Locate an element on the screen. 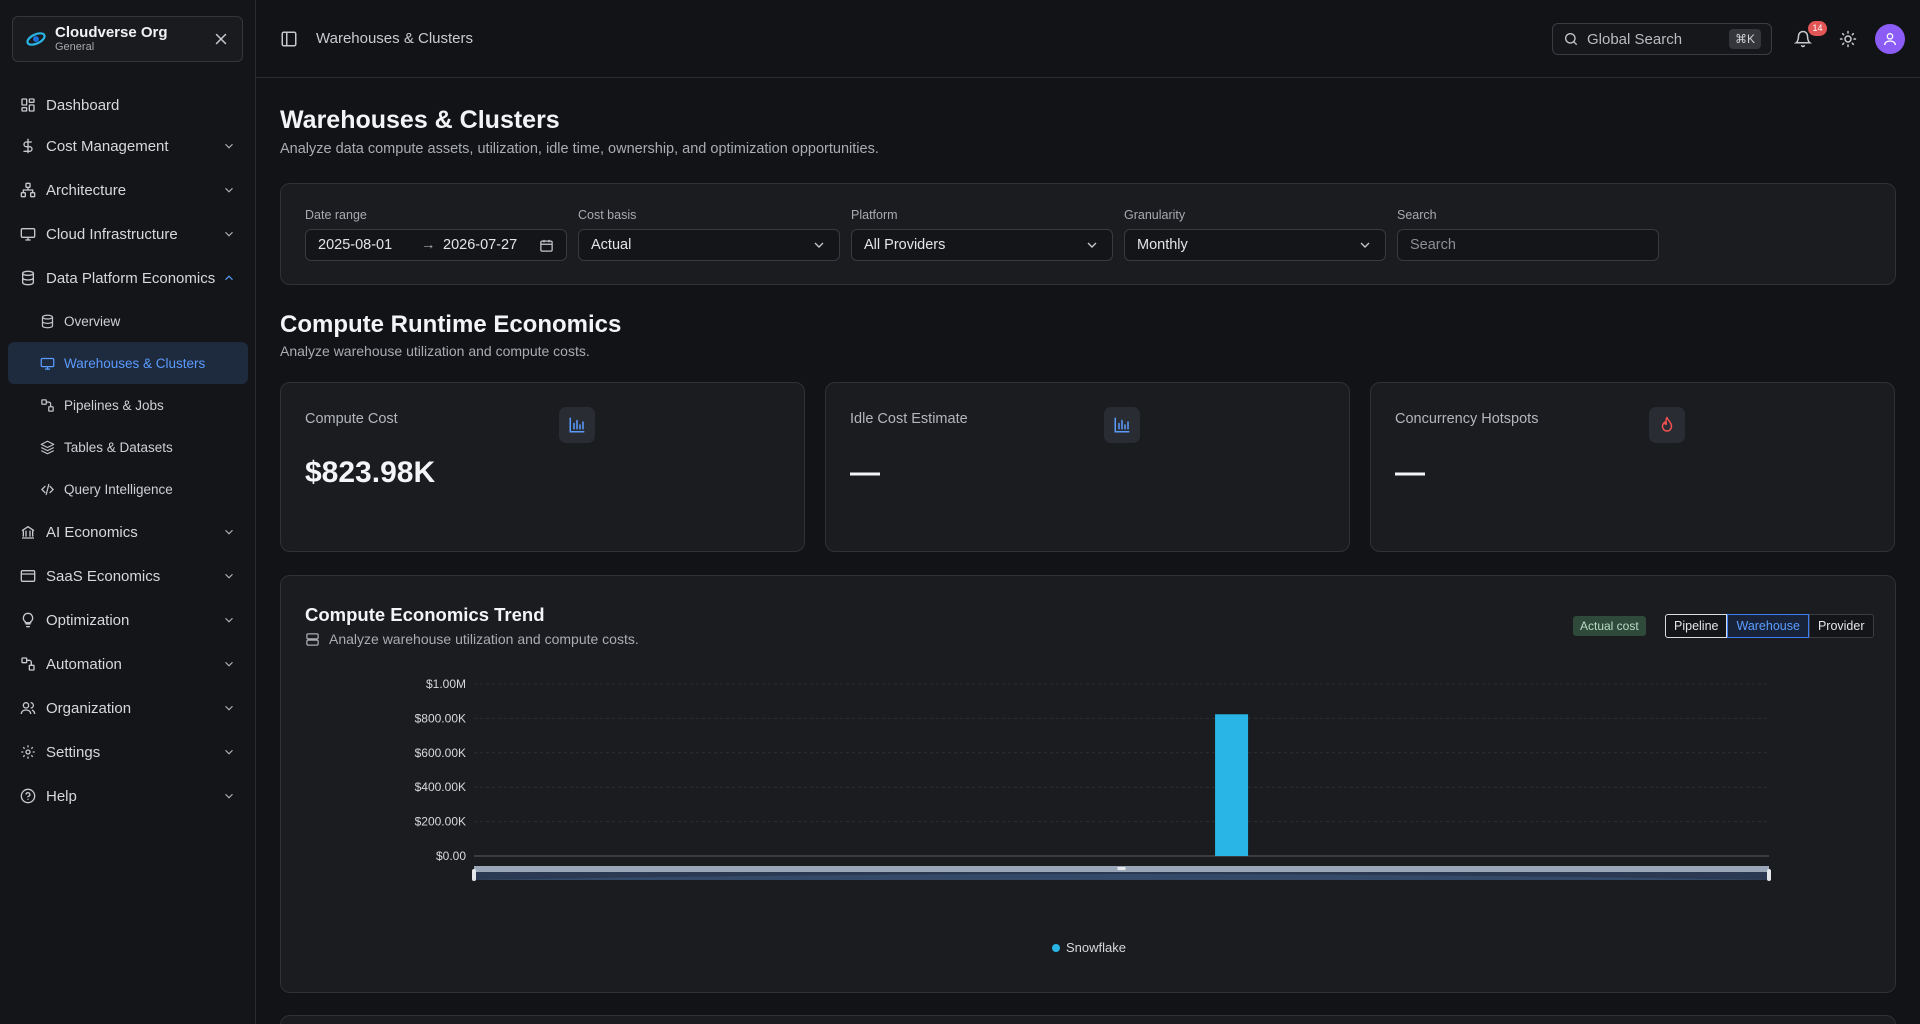 This screenshot has width=1920, height=1024. date-arrow: → is located at coordinates (428, 245).